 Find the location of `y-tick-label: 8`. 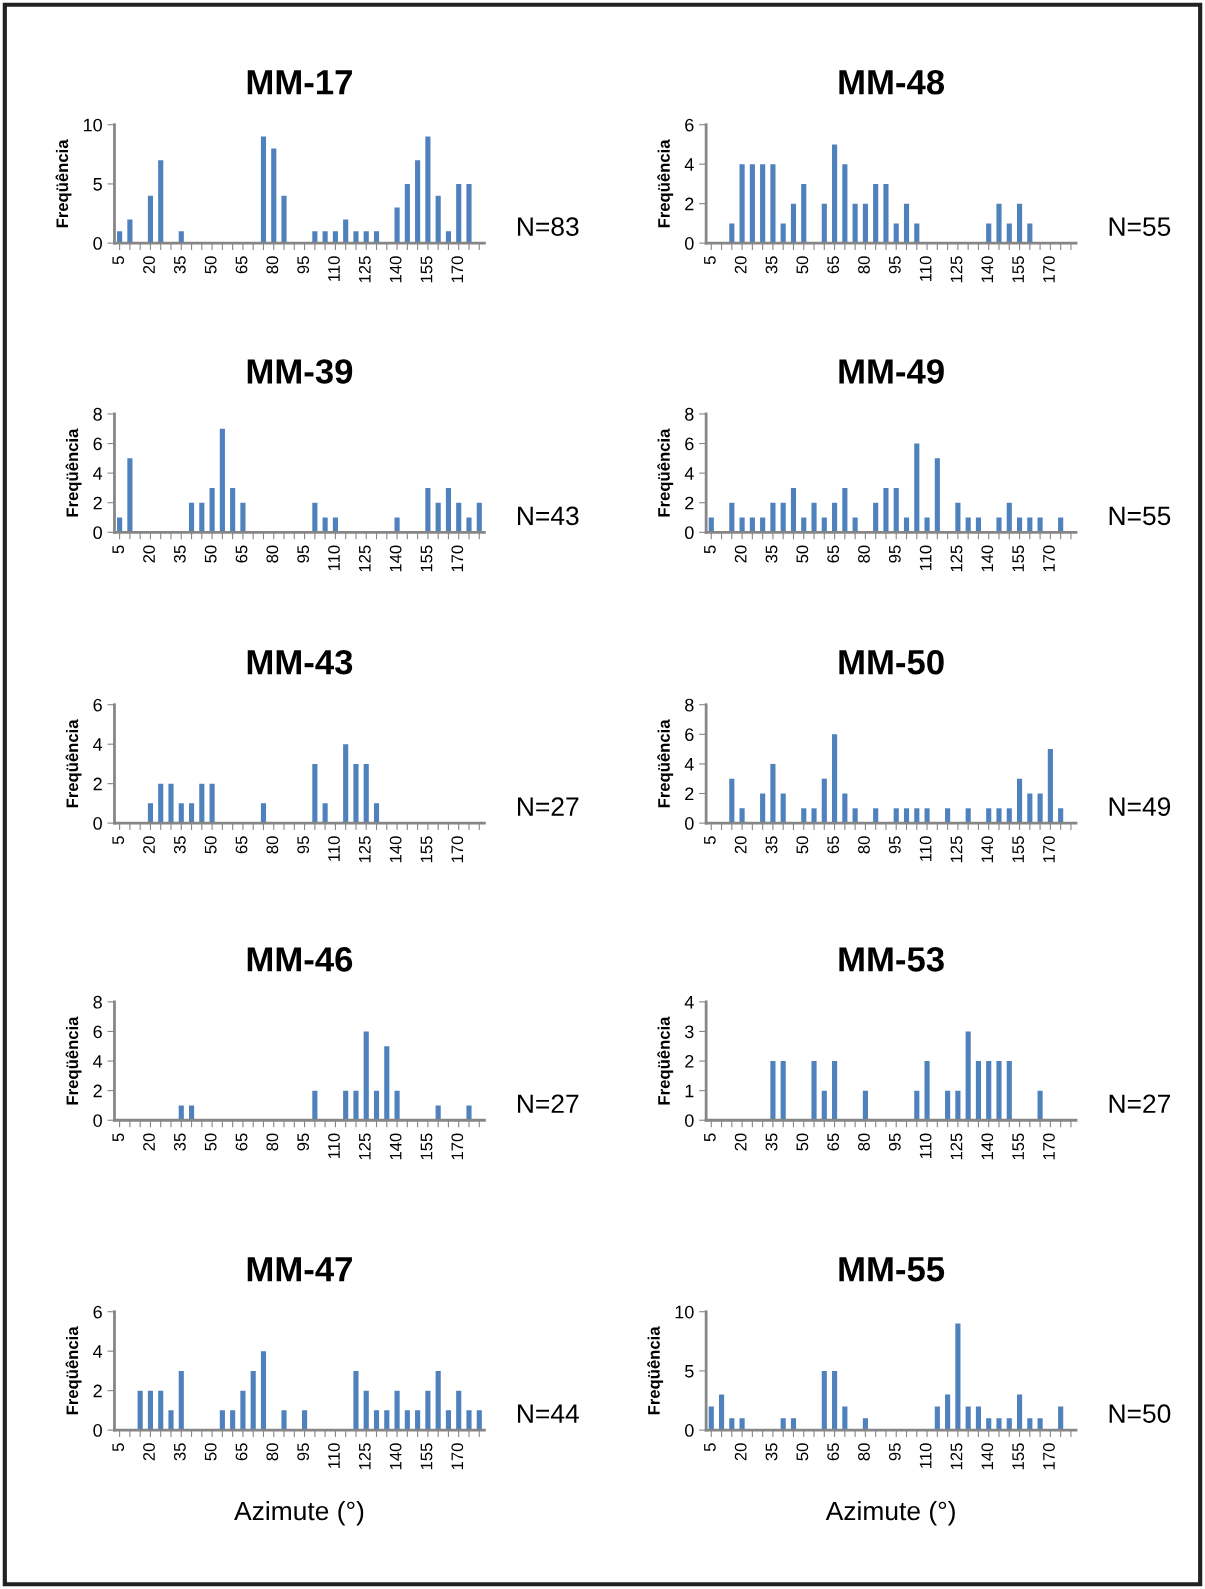

y-tick-label: 8 is located at coordinates (689, 414).